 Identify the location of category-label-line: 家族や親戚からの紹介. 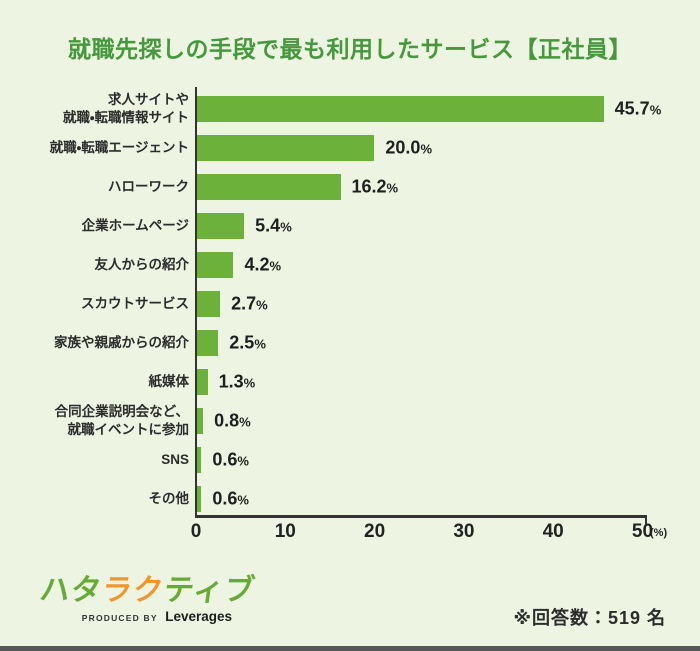
(121, 342).